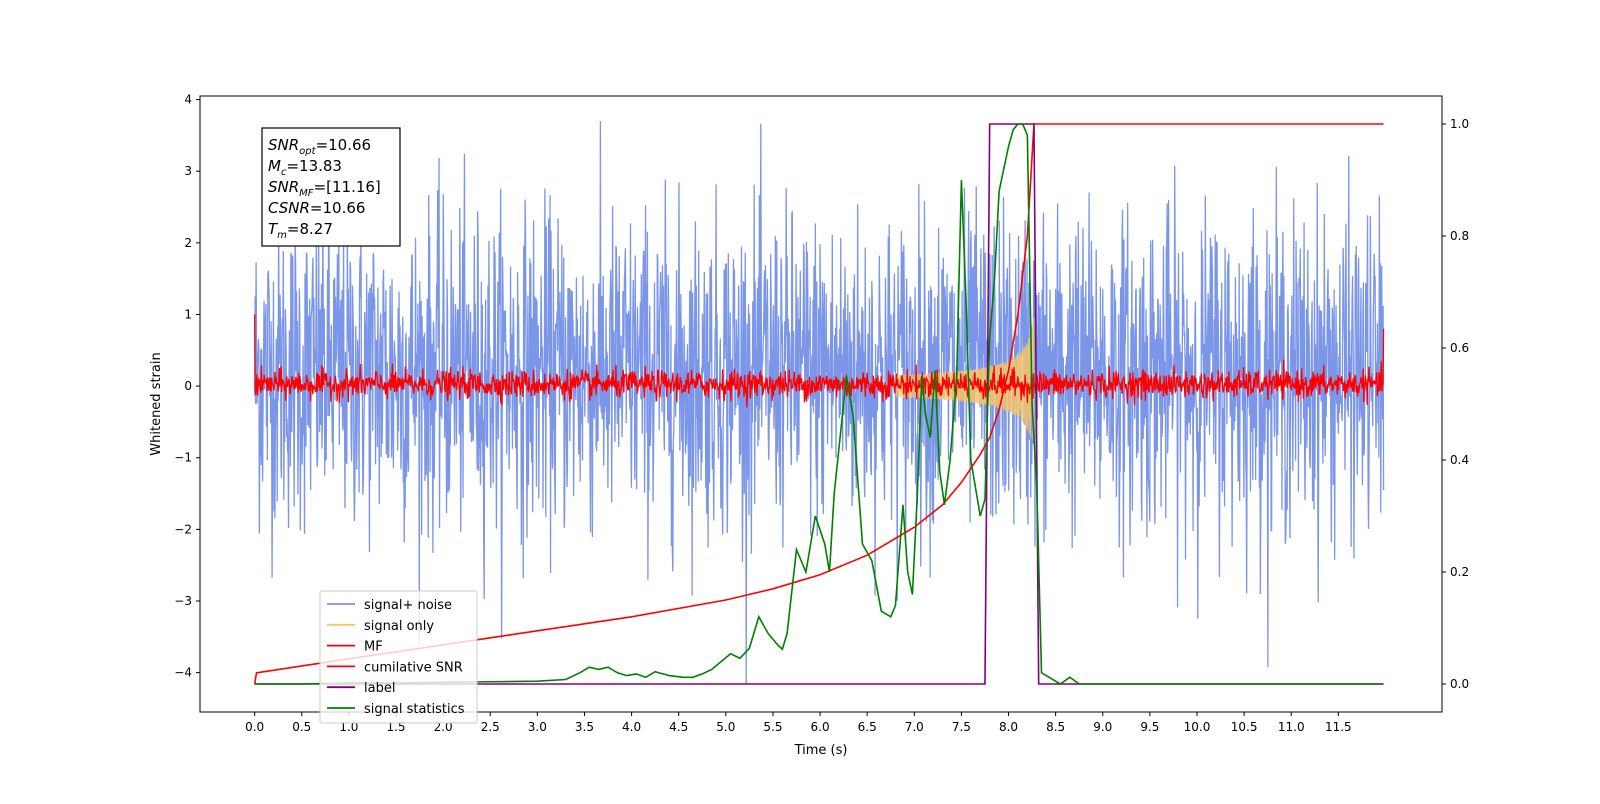 This screenshot has width=1600, height=804. Describe the element at coordinates (156, 403) in the screenshot. I see `y-axis-label: Whitened strain` at that location.